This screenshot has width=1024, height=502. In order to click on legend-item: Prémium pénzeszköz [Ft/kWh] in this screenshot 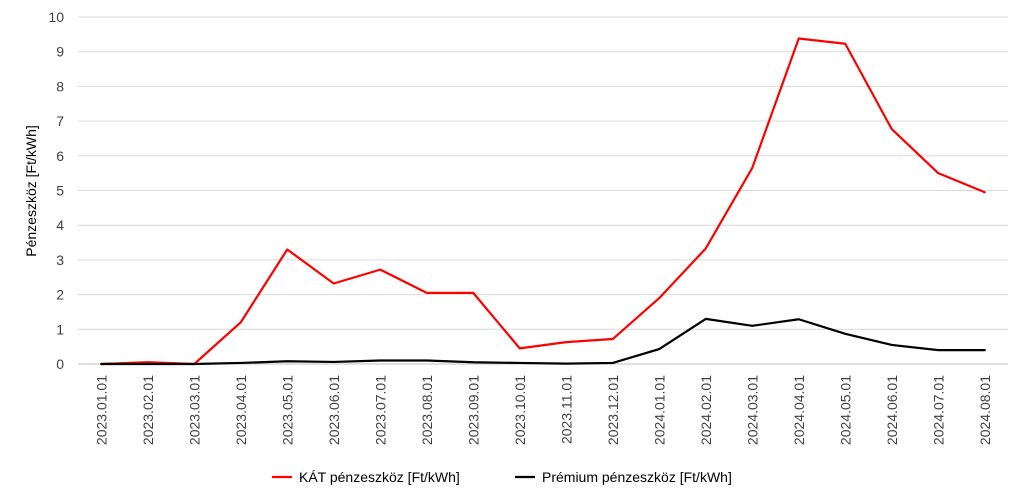, I will do `click(623, 477)`.